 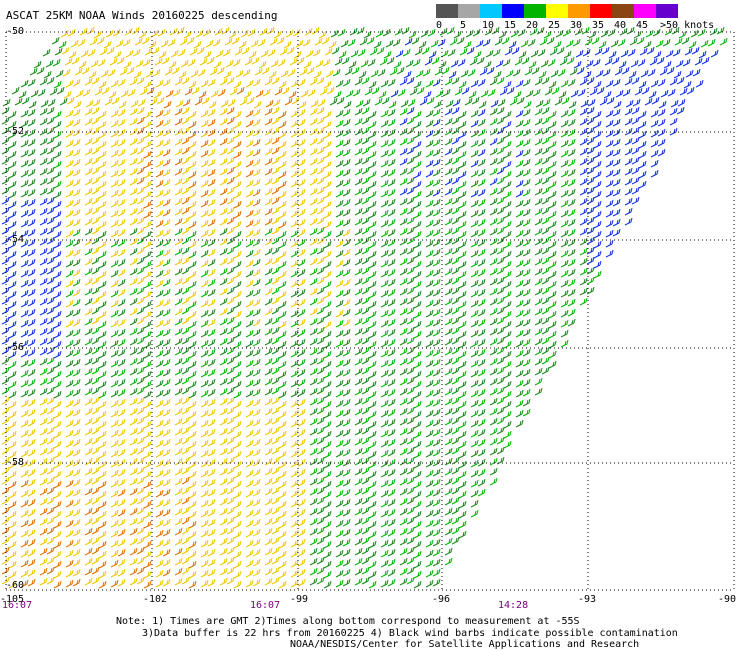 I want to click on legend-label-50: >50 knots, so click(x=687, y=25).